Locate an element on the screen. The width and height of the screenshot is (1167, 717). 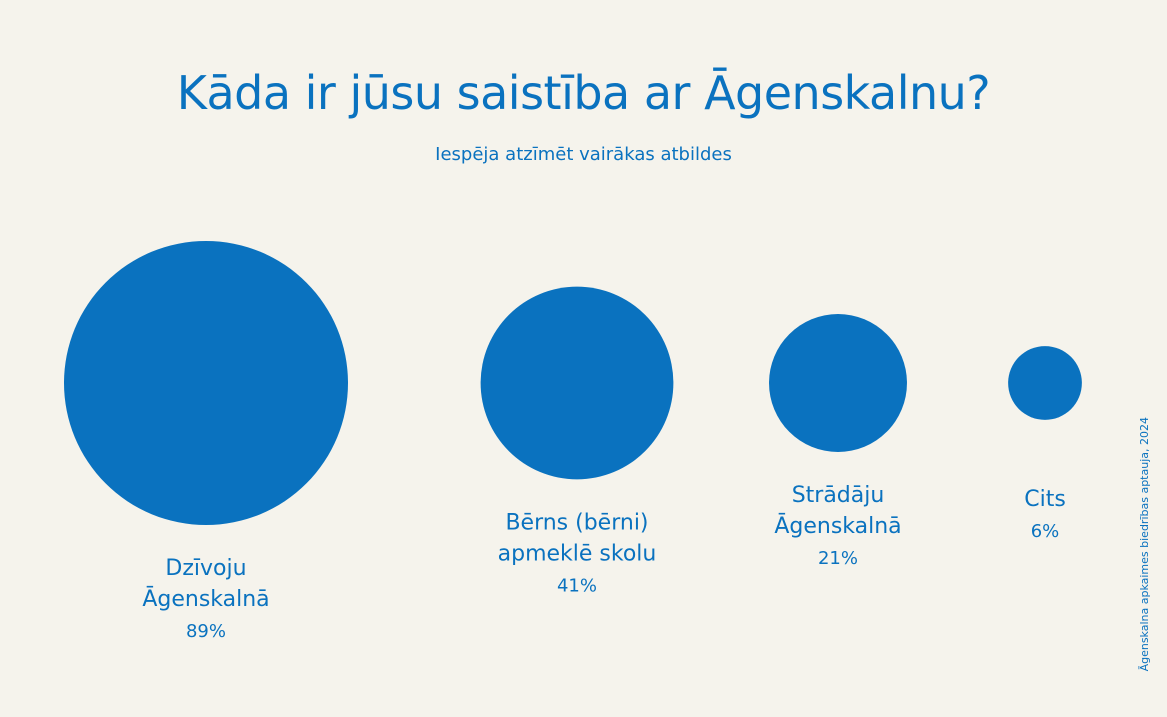
bubble-value-3: 6% is located at coordinates (1045, 531).